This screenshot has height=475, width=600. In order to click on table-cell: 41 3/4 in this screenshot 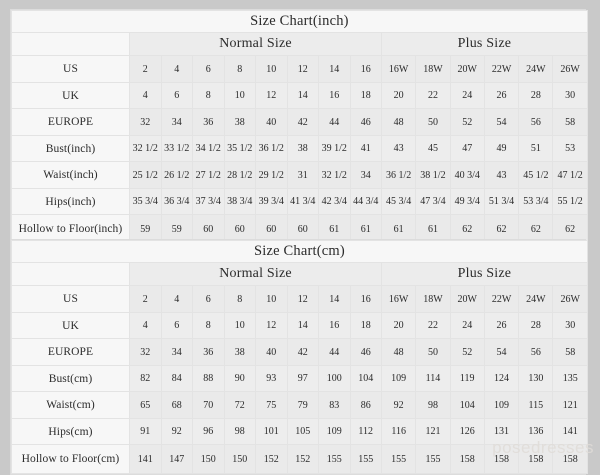, I will do `click(302, 201)`.